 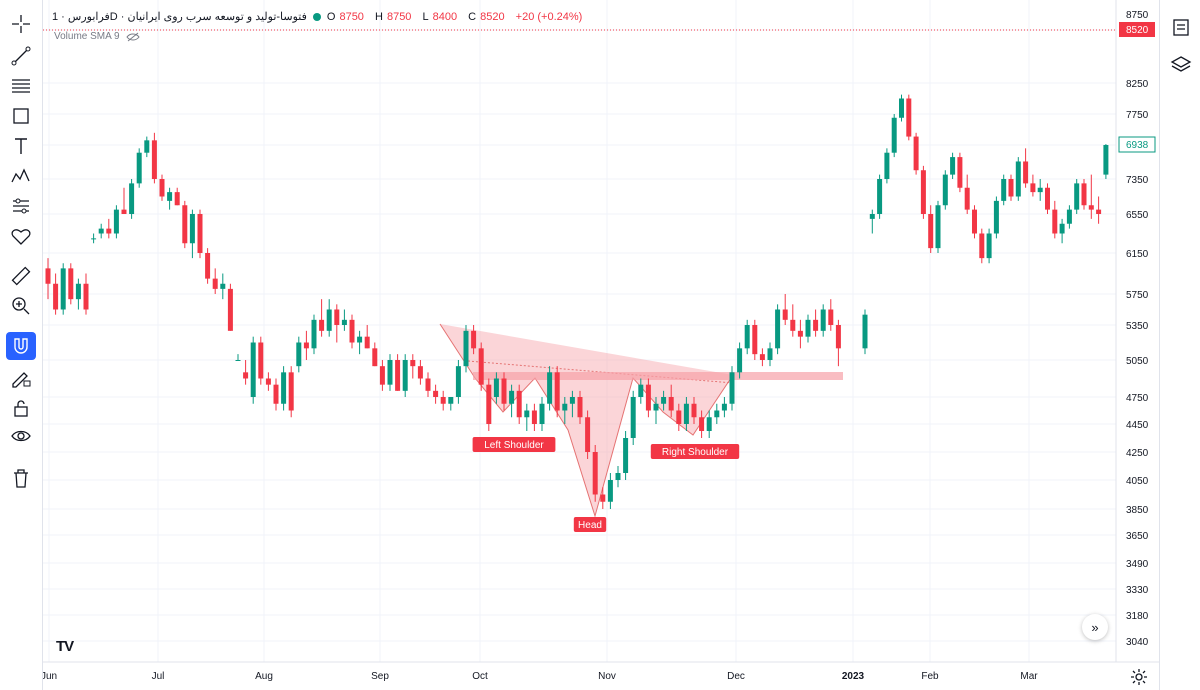 I want to click on x-tick-label: Jun, so click(x=50, y=676).